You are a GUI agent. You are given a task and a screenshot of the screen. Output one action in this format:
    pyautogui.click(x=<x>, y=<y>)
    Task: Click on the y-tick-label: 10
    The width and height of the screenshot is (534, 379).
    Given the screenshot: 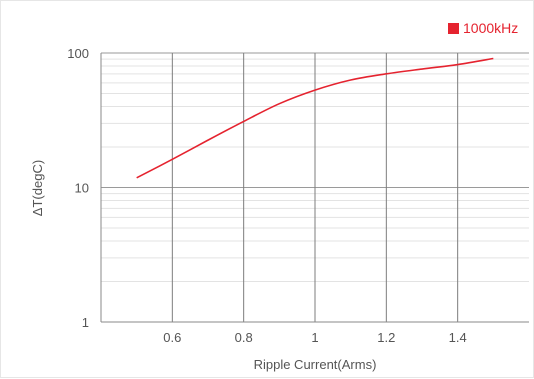 What is the action you would take?
    pyautogui.click(x=82, y=188)
    